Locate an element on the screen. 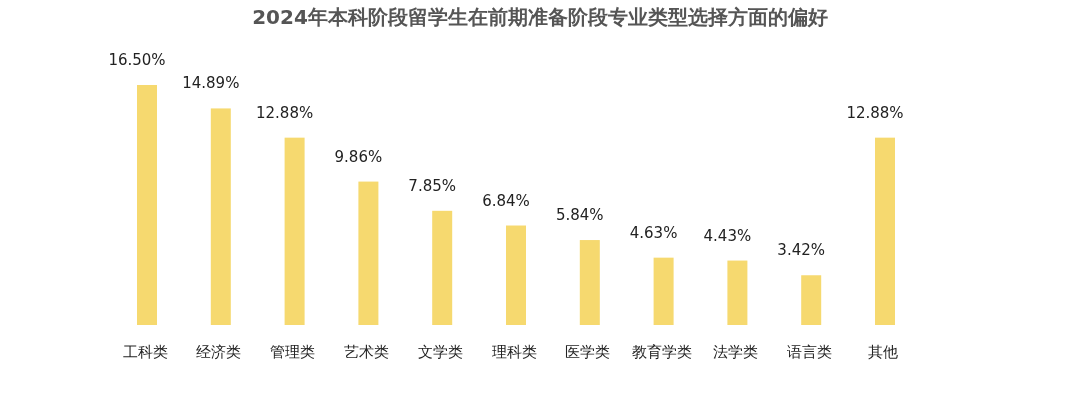 The image size is (1080, 396). x-tick-label: 文学类 is located at coordinates (440, 352).